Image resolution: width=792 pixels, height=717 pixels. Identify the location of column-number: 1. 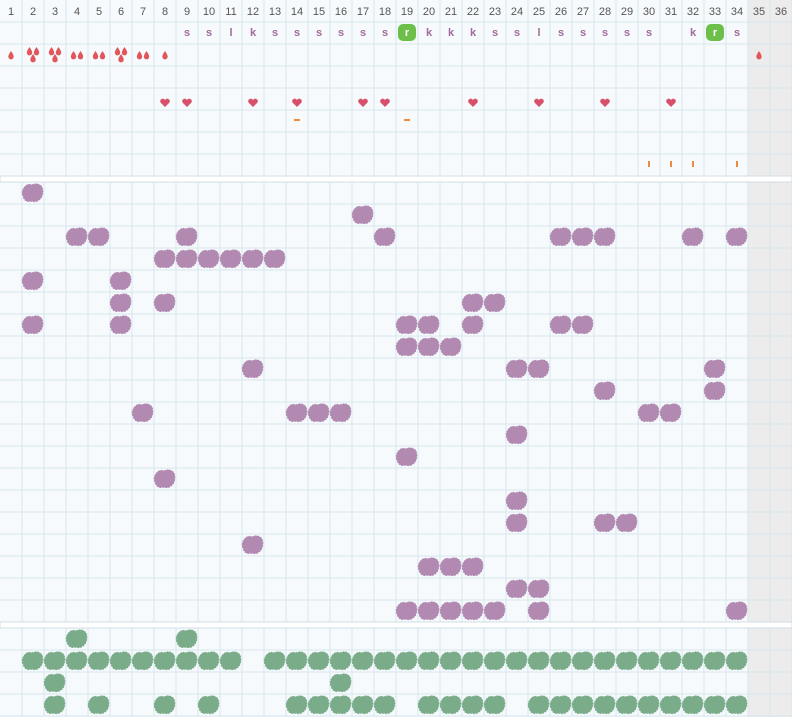
(11, 12).